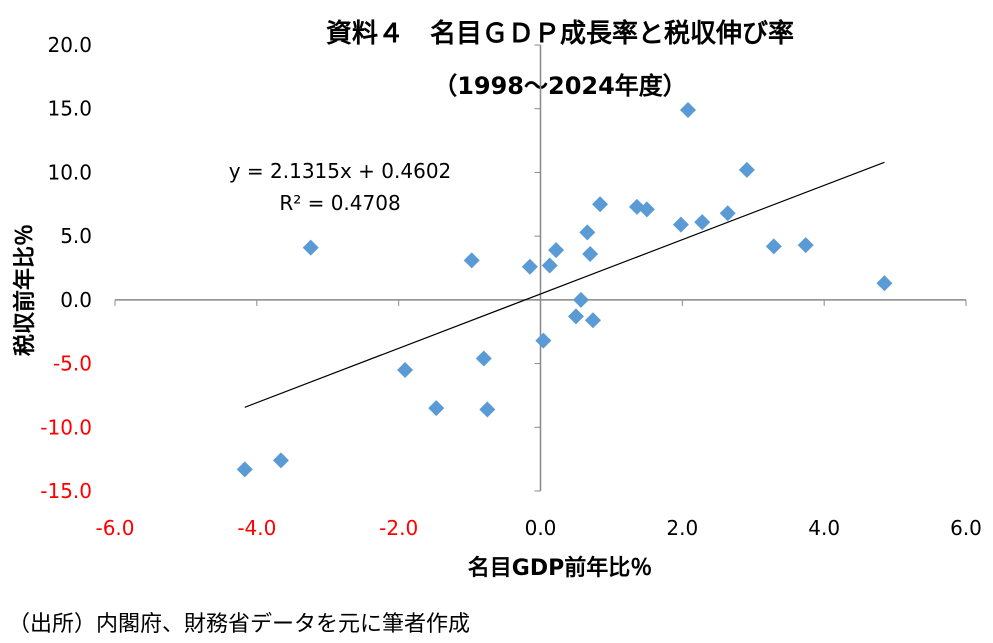 This screenshot has height=643, width=993. What do you see at coordinates (256, 528) in the screenshot?
I see `x-tick-label: -4.0` at bounding box center [256, 528].